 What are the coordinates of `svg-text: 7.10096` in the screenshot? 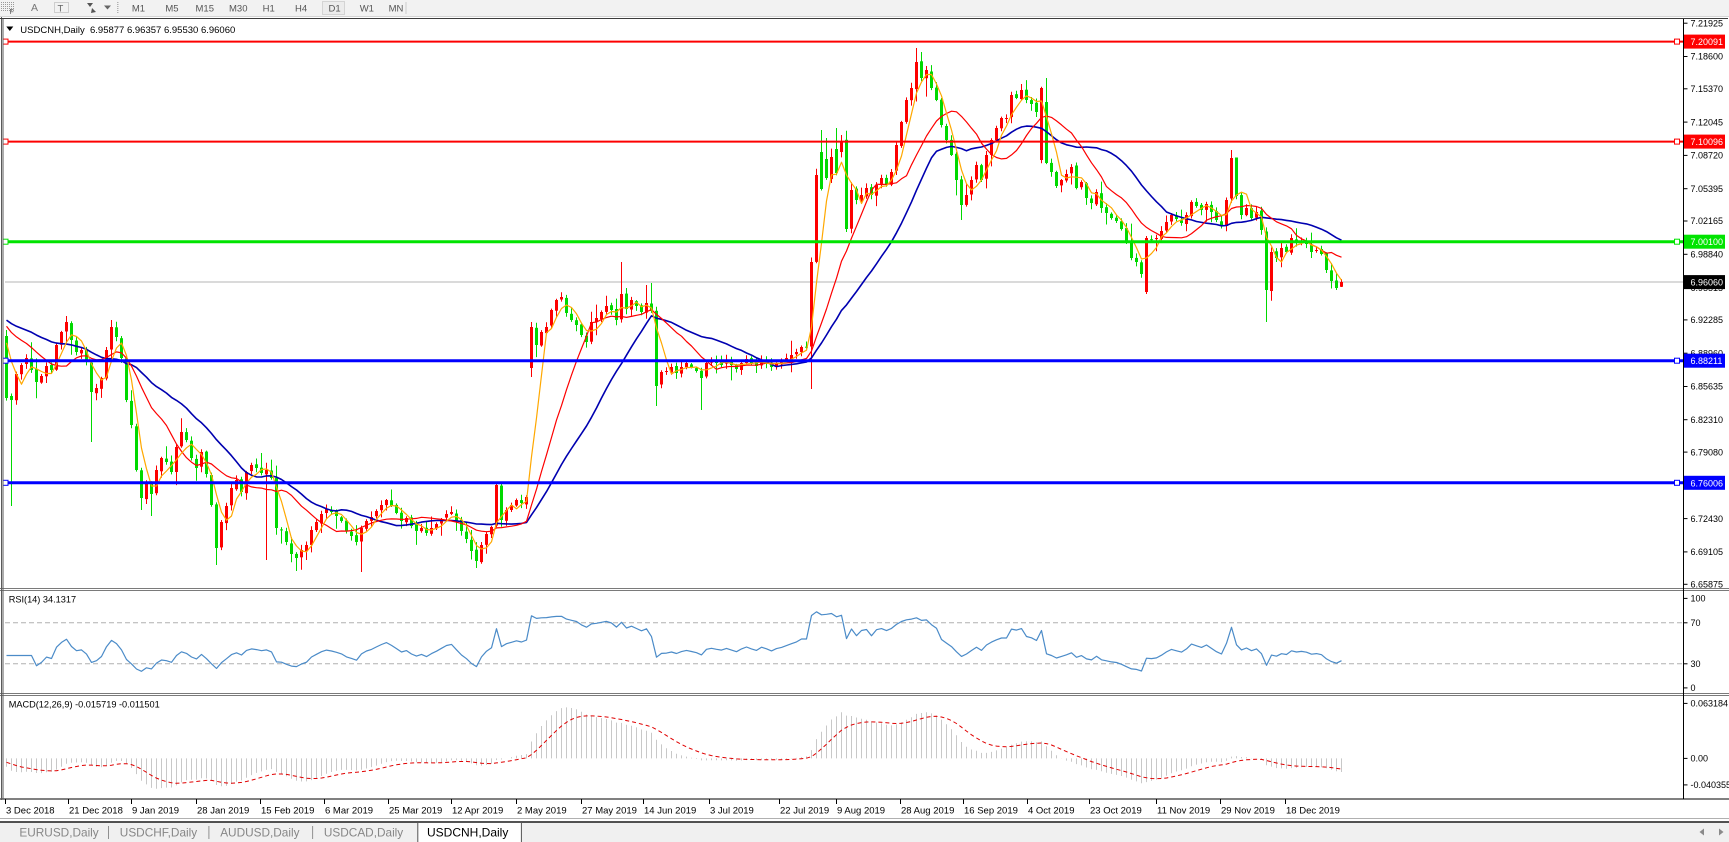 It's located at (1707, 142).